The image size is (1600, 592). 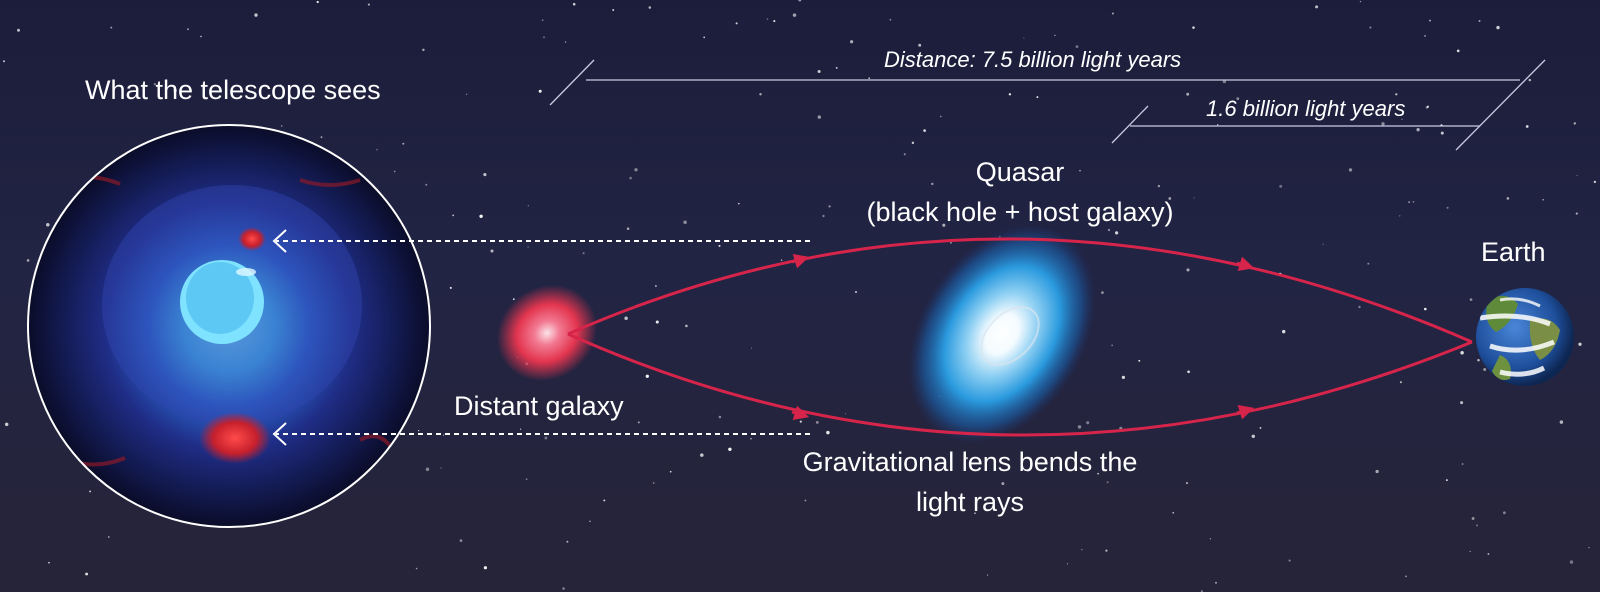 I want to click on earth, so click(x=1525, y=337).